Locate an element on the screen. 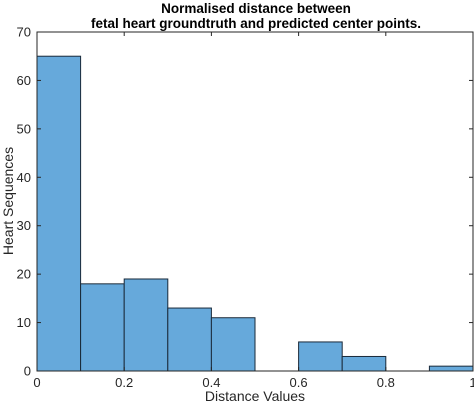 This screenshot has height=403, width=474. x-tick-label-1: 0.2 is located at coordinates (124, 382).